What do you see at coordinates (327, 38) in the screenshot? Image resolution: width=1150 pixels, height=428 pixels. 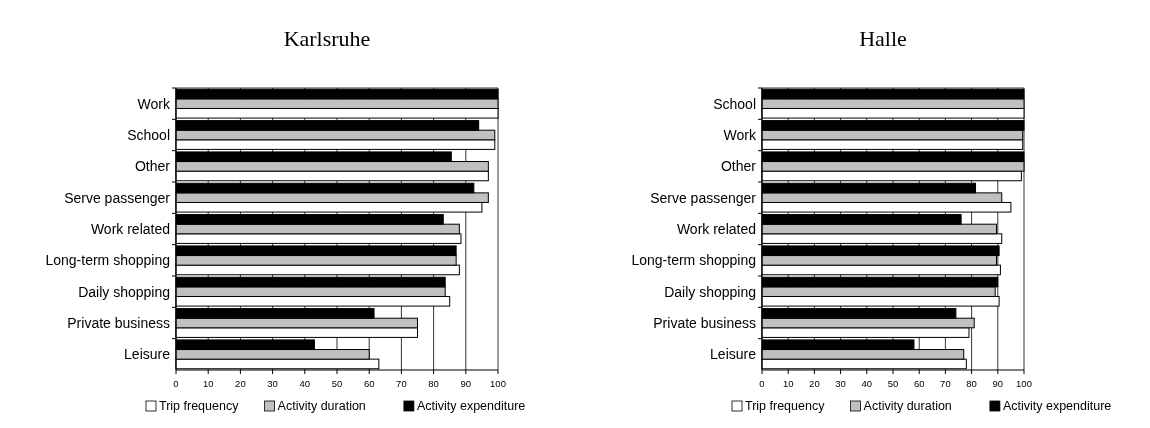 I see `chart-title: Karlsruhe` at bounding box center [327, 38].